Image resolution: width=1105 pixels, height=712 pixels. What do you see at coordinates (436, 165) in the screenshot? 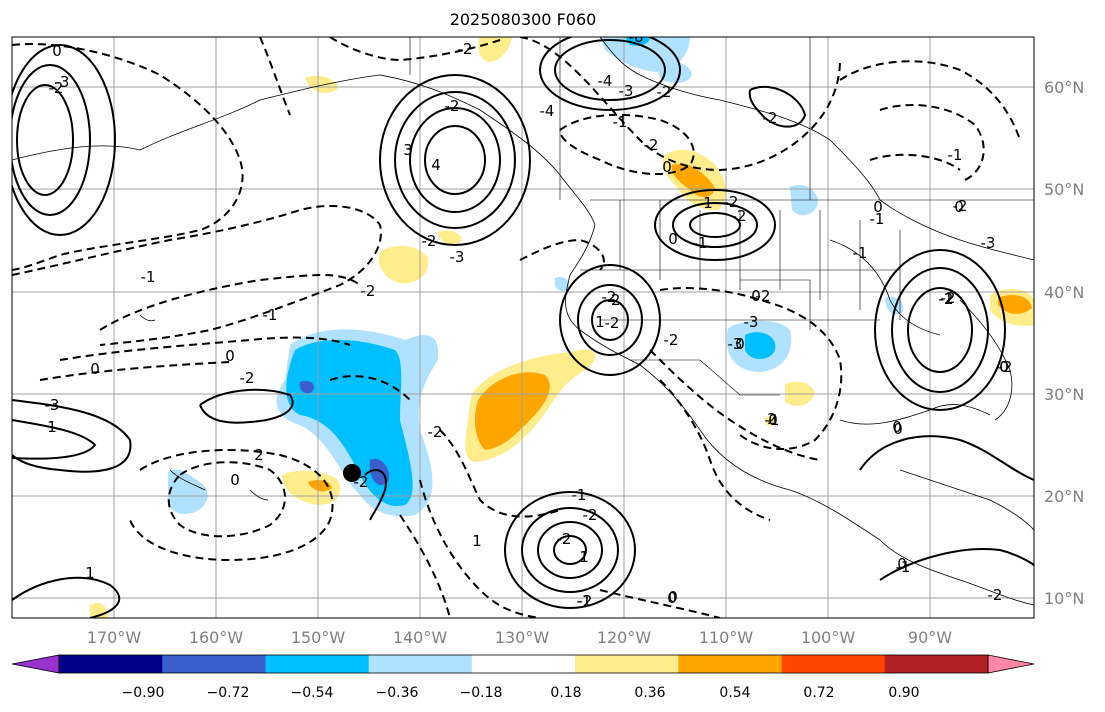
I see `contour-label: 4` at bounding box center [436, 165].